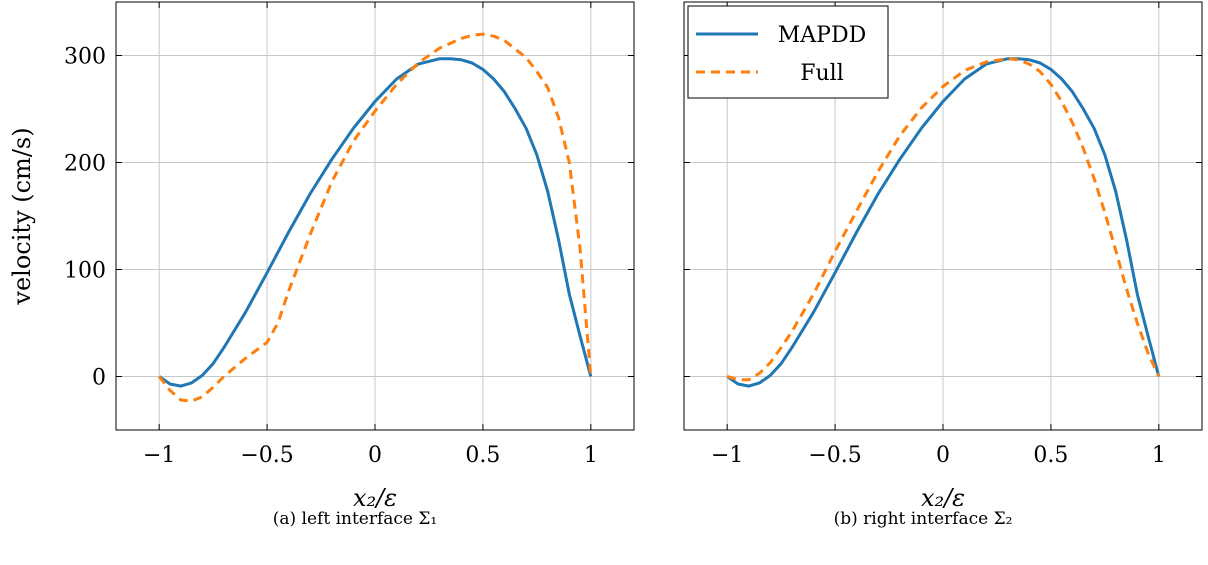 This screenshot has width=1208, height=565. Describe the element at coordinates (22, 216) in the screenshot. I see `y-axis-label: velocity (cm/s)` at that location.